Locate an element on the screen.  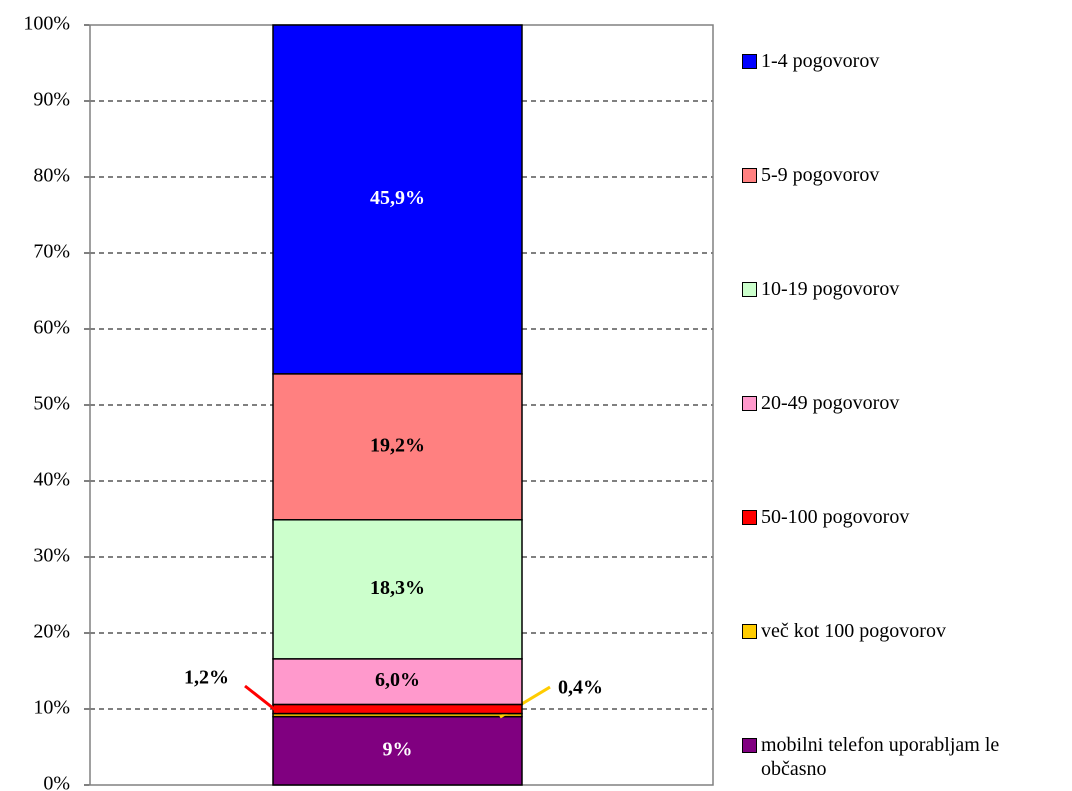
legend-label: 20-49 pogovorov is located at coordinates (830, 403).